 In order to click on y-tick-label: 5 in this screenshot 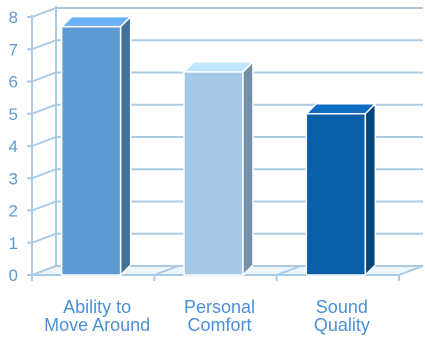, I will do `click(13, 114)`.